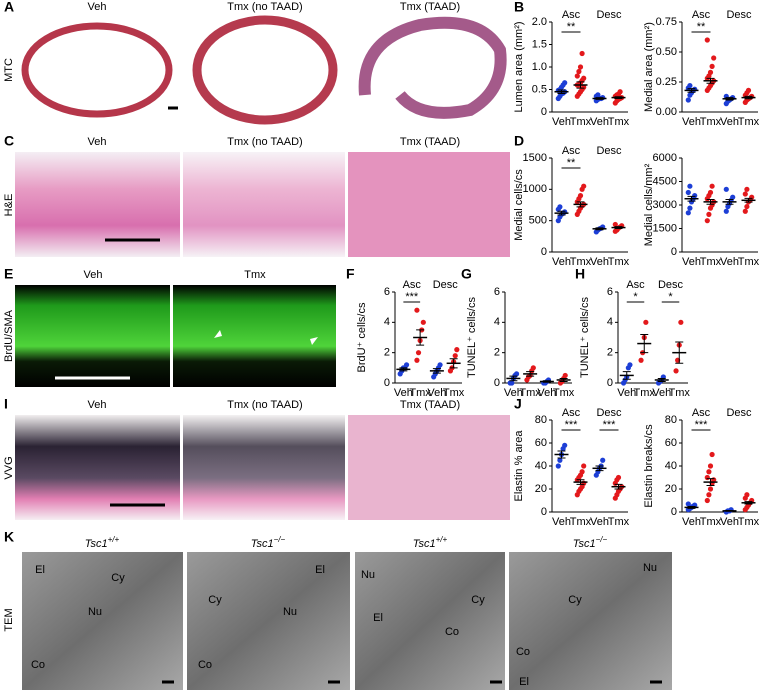  Describe the element at coordinates (541, 466) in the screenshot. I see `y-tick-label: 40` at that location.